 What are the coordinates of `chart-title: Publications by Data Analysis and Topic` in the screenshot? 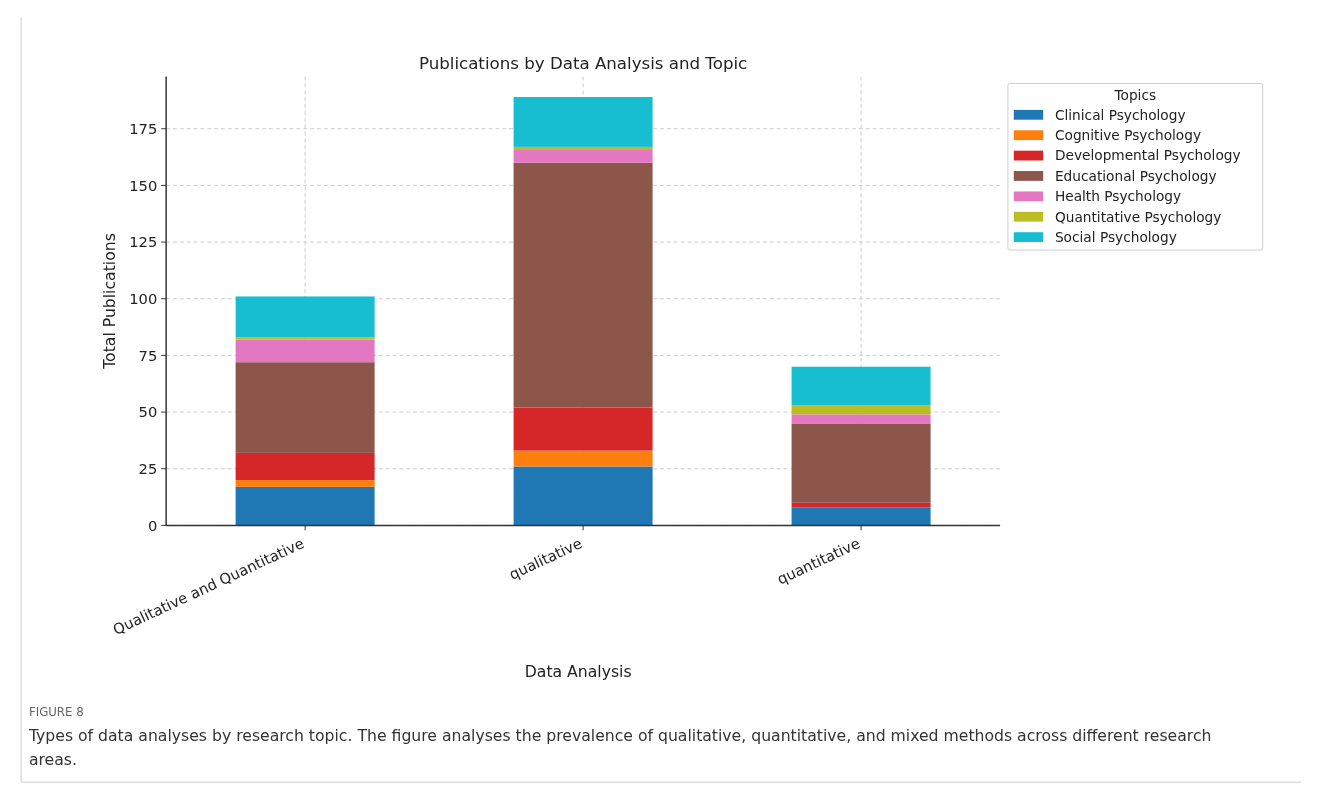 It's located at (583, 63).